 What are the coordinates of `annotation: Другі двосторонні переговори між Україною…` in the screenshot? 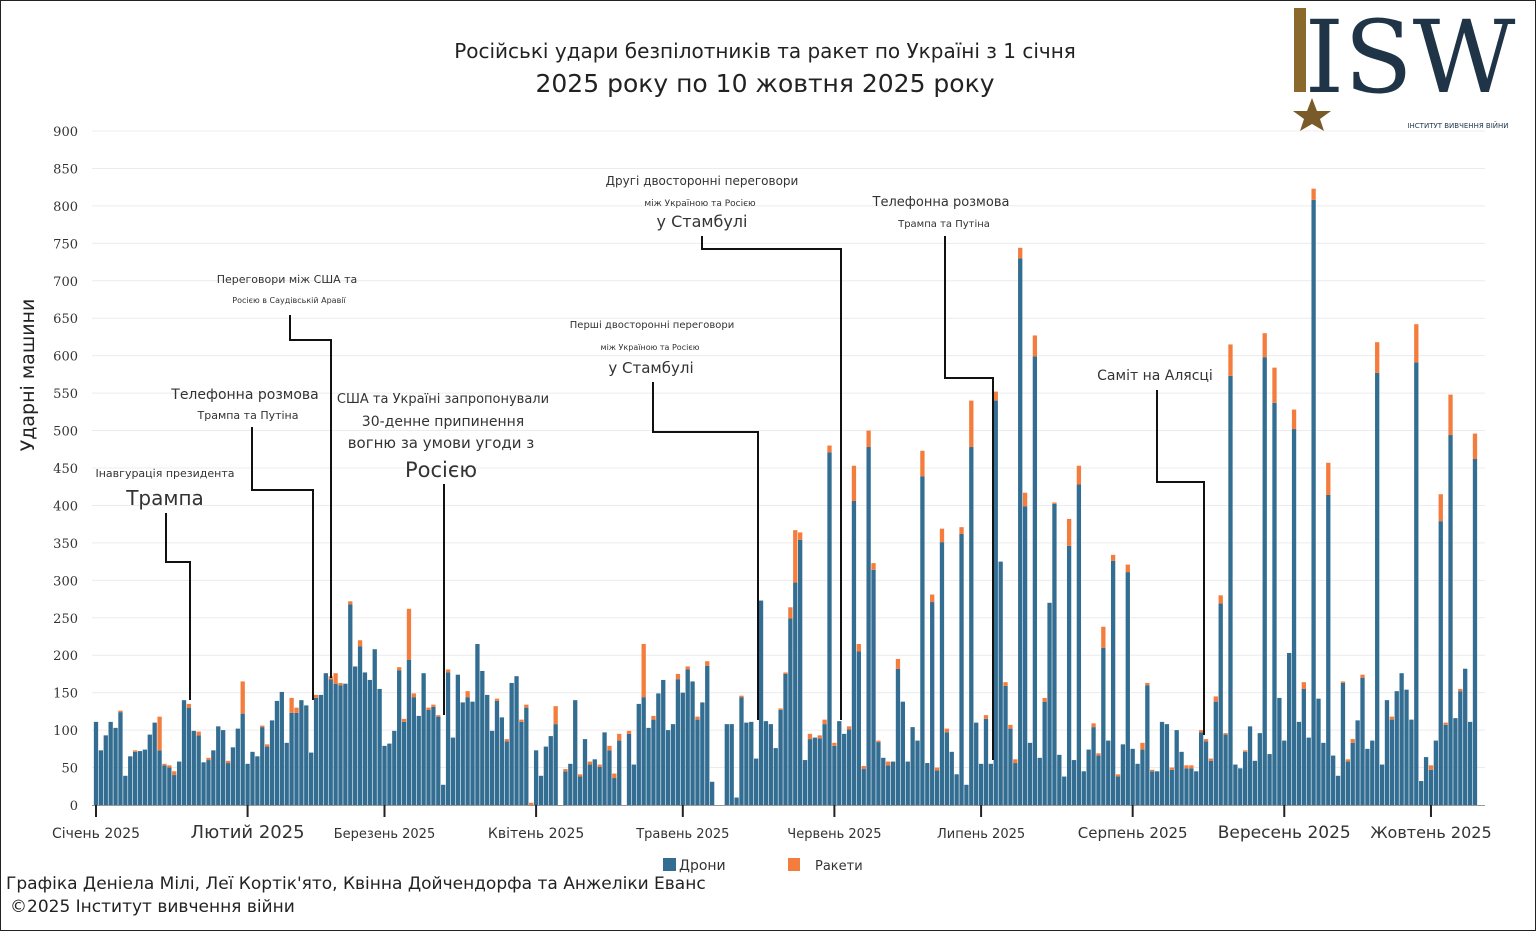 It's located at (724, 447).